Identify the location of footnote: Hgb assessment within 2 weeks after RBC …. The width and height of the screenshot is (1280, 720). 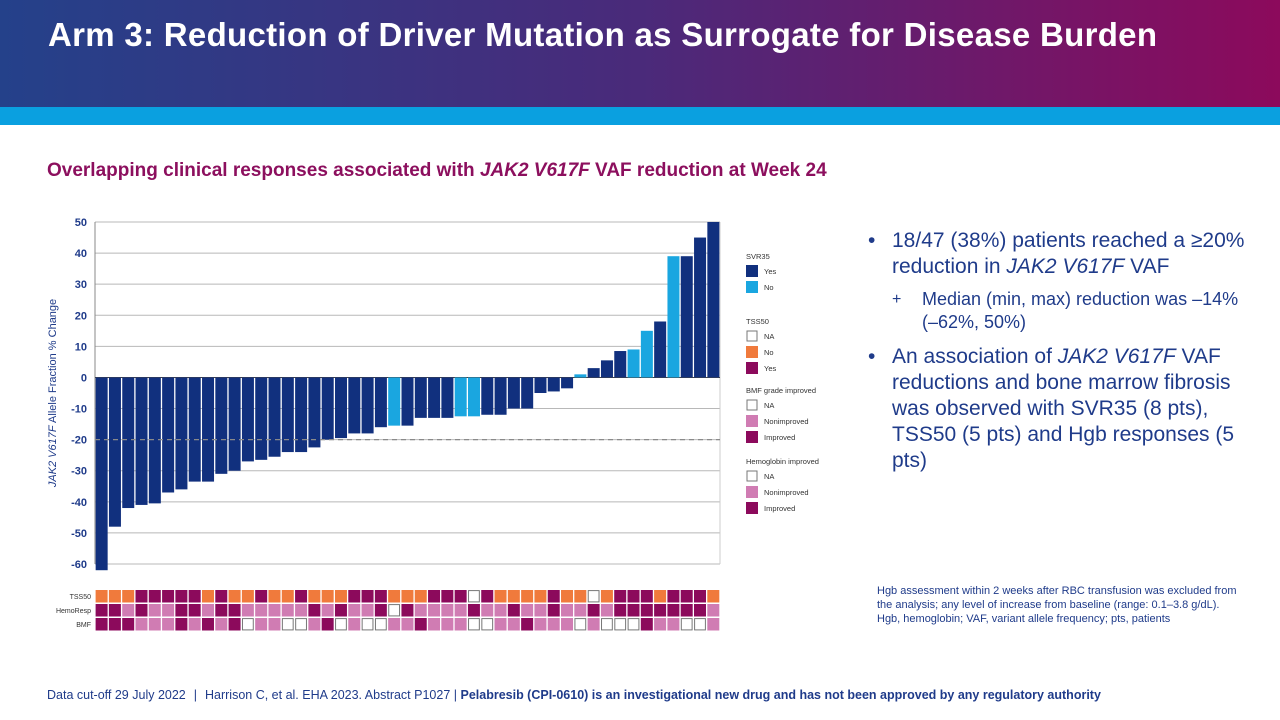
(1057, 605).